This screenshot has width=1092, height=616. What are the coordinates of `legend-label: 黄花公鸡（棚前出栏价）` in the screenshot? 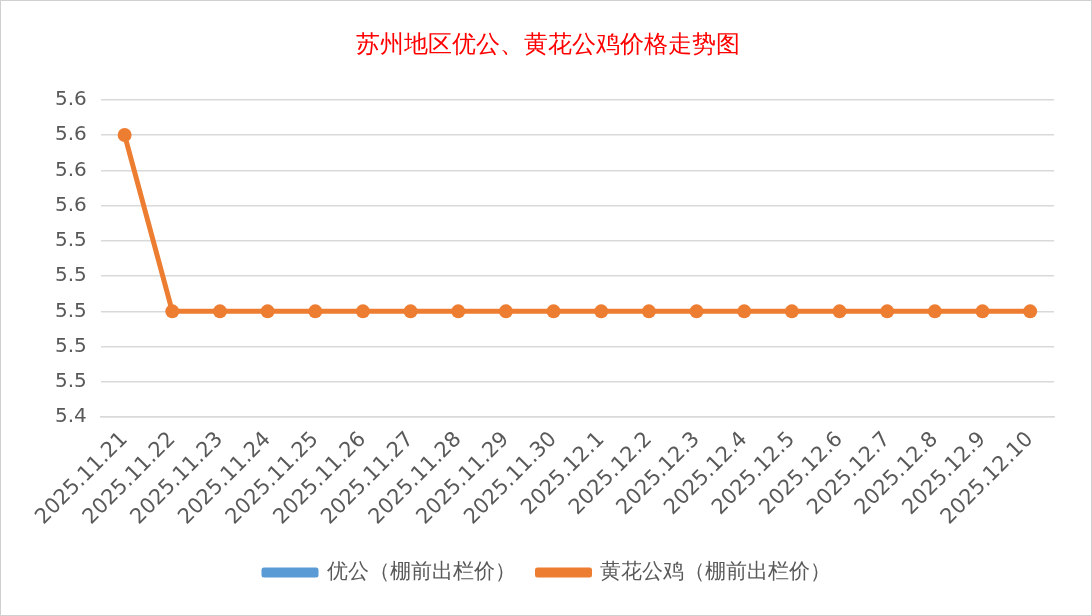 It's located at (715, 571).